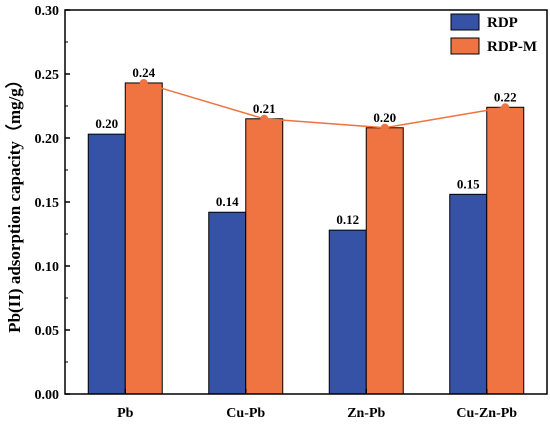 This screenshot has width=550, height=428. What do you see at coordinates (106, 264) in the screenshot?
I see `bar-rdp-pb` at bounding box center [106, 264].